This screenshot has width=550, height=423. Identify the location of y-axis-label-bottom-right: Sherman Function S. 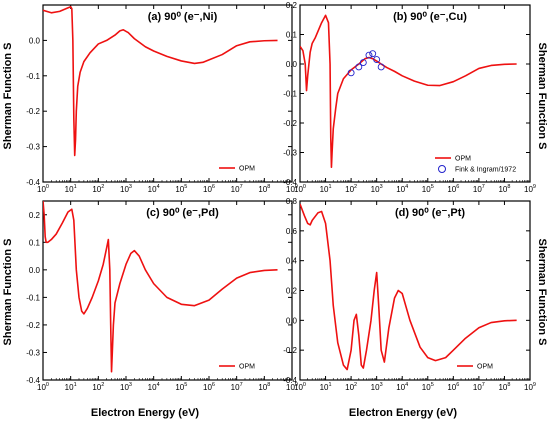
(542, 292).